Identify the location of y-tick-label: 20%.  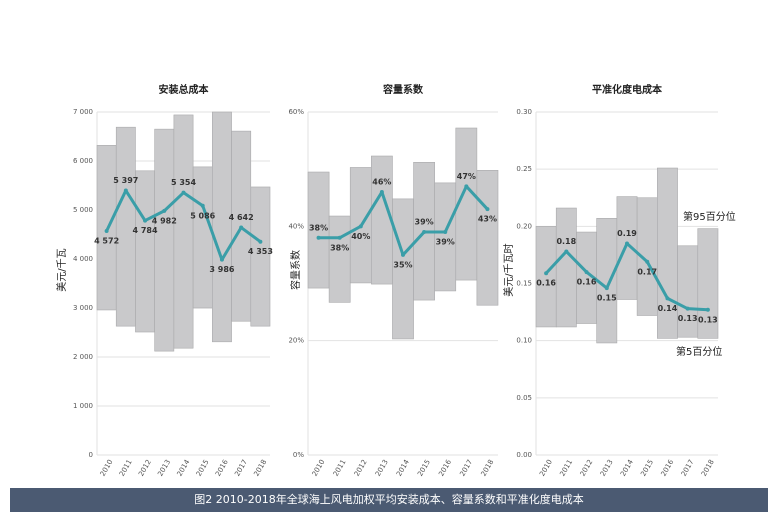
(296, 341).